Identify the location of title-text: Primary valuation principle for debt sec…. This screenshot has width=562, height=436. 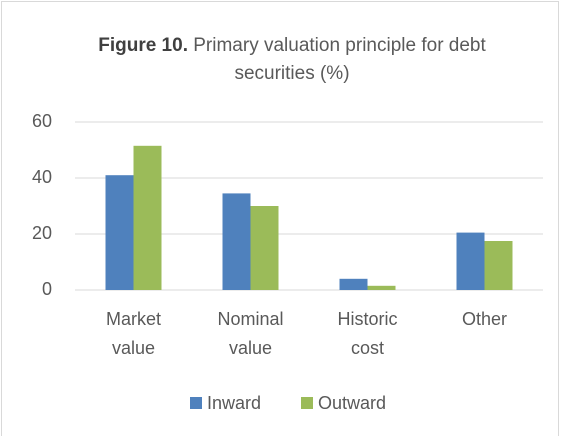
(339, 59).